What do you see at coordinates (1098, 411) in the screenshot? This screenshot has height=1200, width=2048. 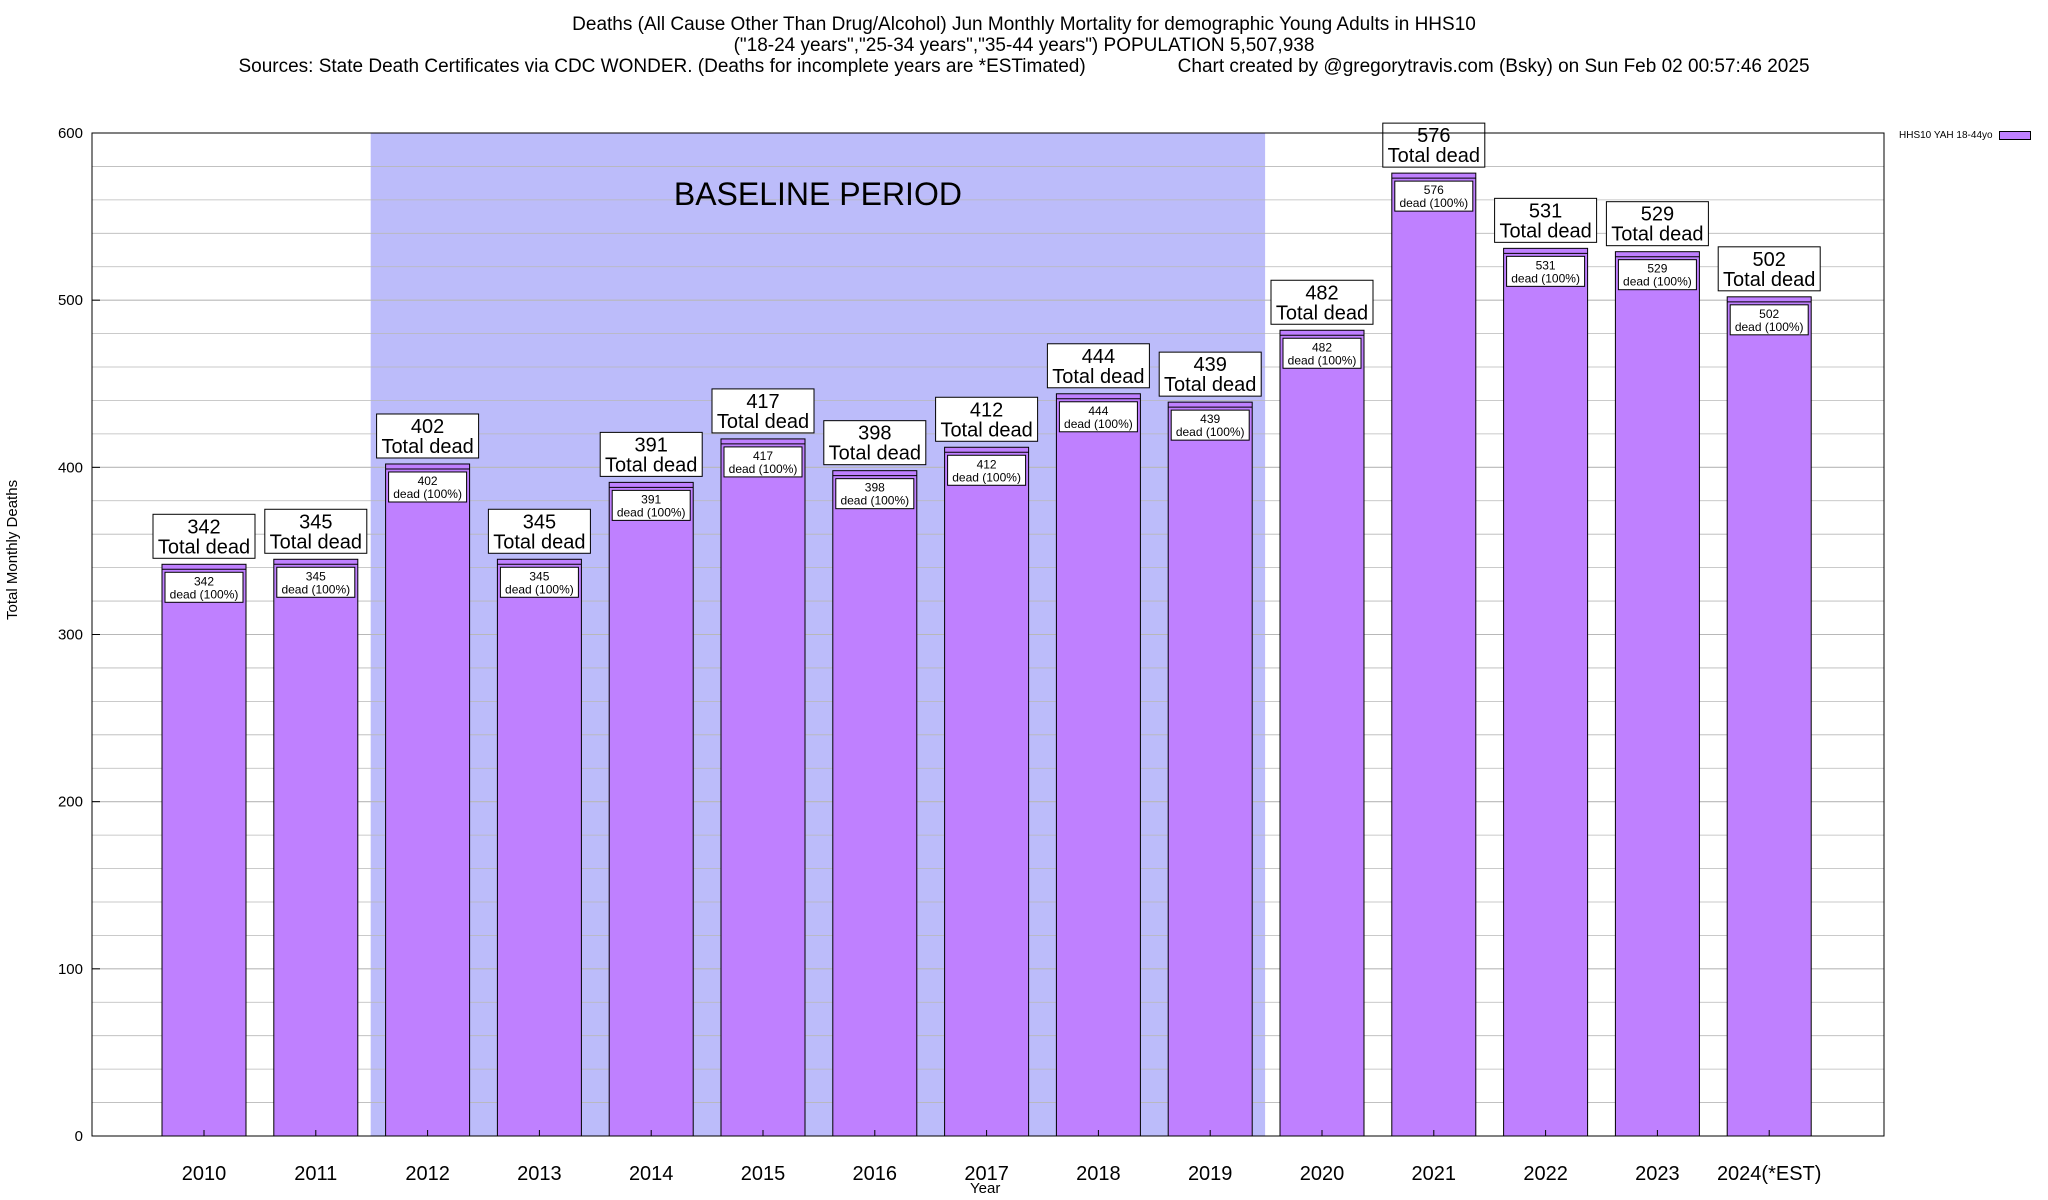 I see `inner-value-label: 444` at bounding box center [1098, 411].